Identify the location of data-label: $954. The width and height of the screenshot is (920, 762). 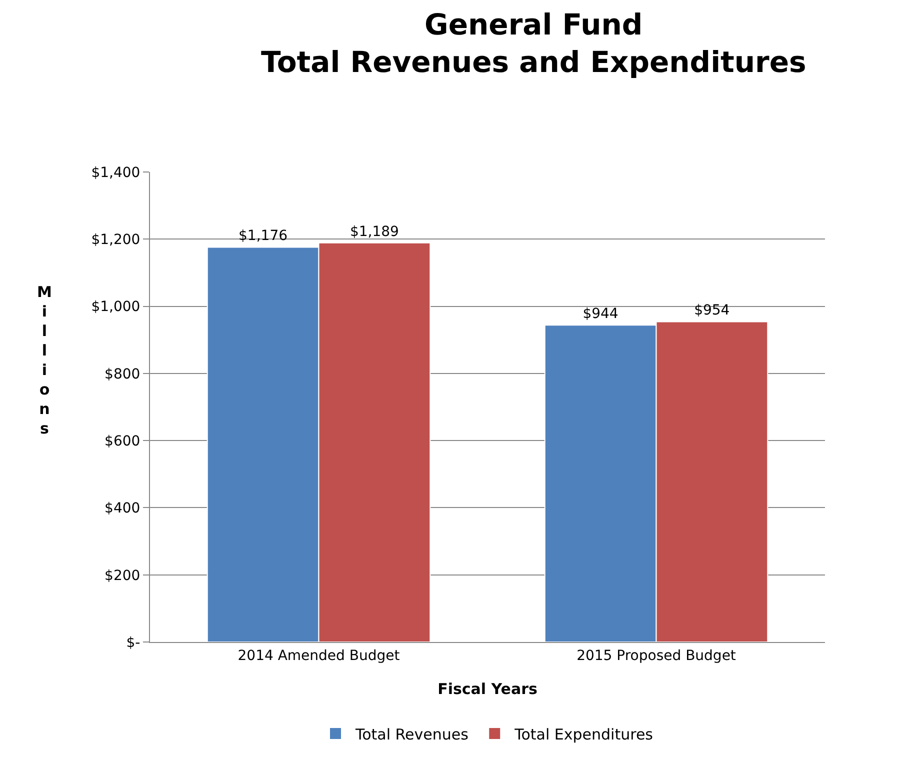
(712, 310).